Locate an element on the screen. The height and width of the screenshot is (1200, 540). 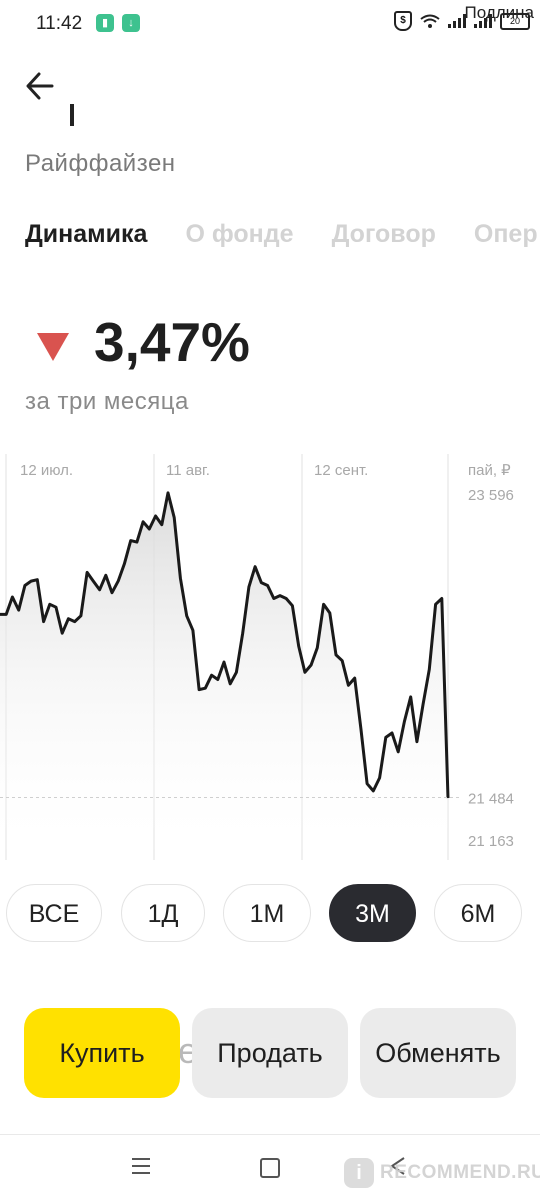
watermark: i RECOMMEND.RU is located at coordinates (442, 1173).